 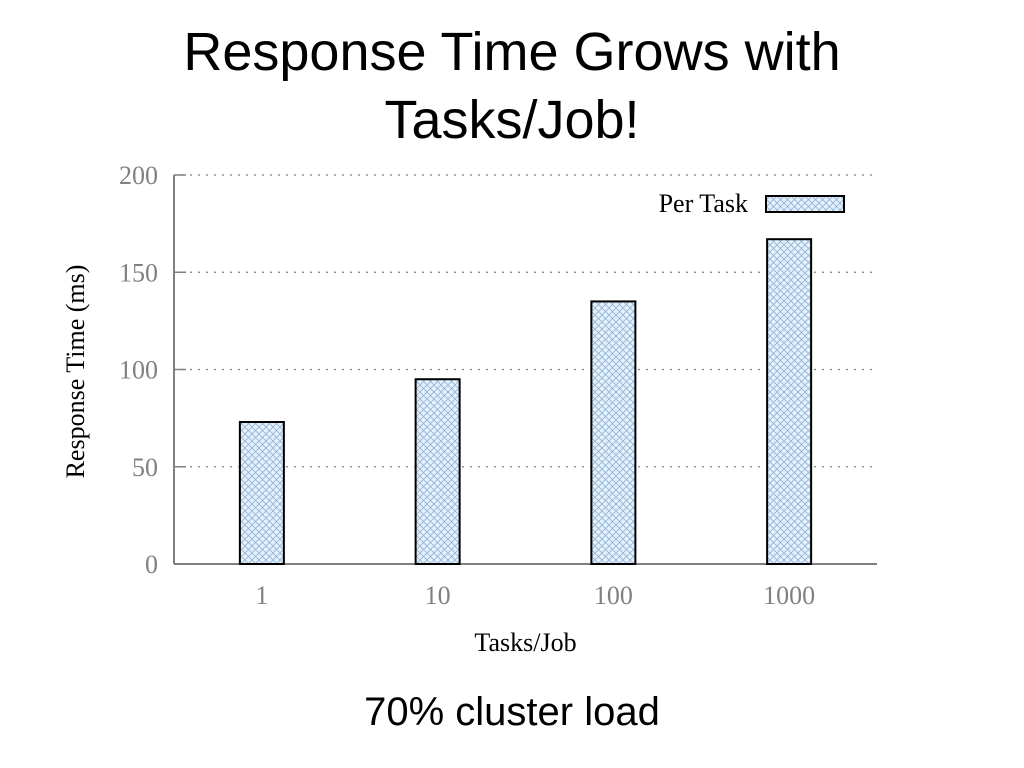 What do you see at coordinates (138, 370) in the screenshot?
I see `y-tick-label: 100` at bounding box center [138, 370].